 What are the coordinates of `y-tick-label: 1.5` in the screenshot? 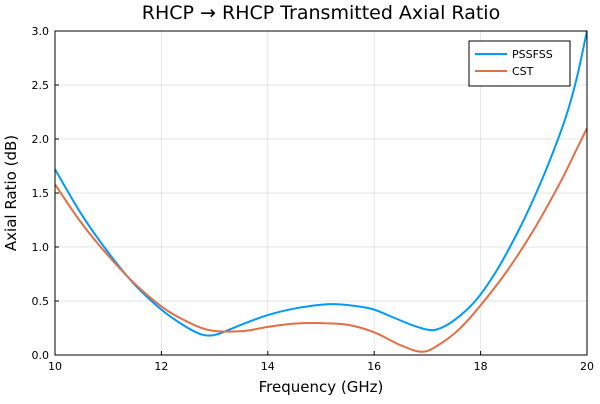 It's located at (41, 193).